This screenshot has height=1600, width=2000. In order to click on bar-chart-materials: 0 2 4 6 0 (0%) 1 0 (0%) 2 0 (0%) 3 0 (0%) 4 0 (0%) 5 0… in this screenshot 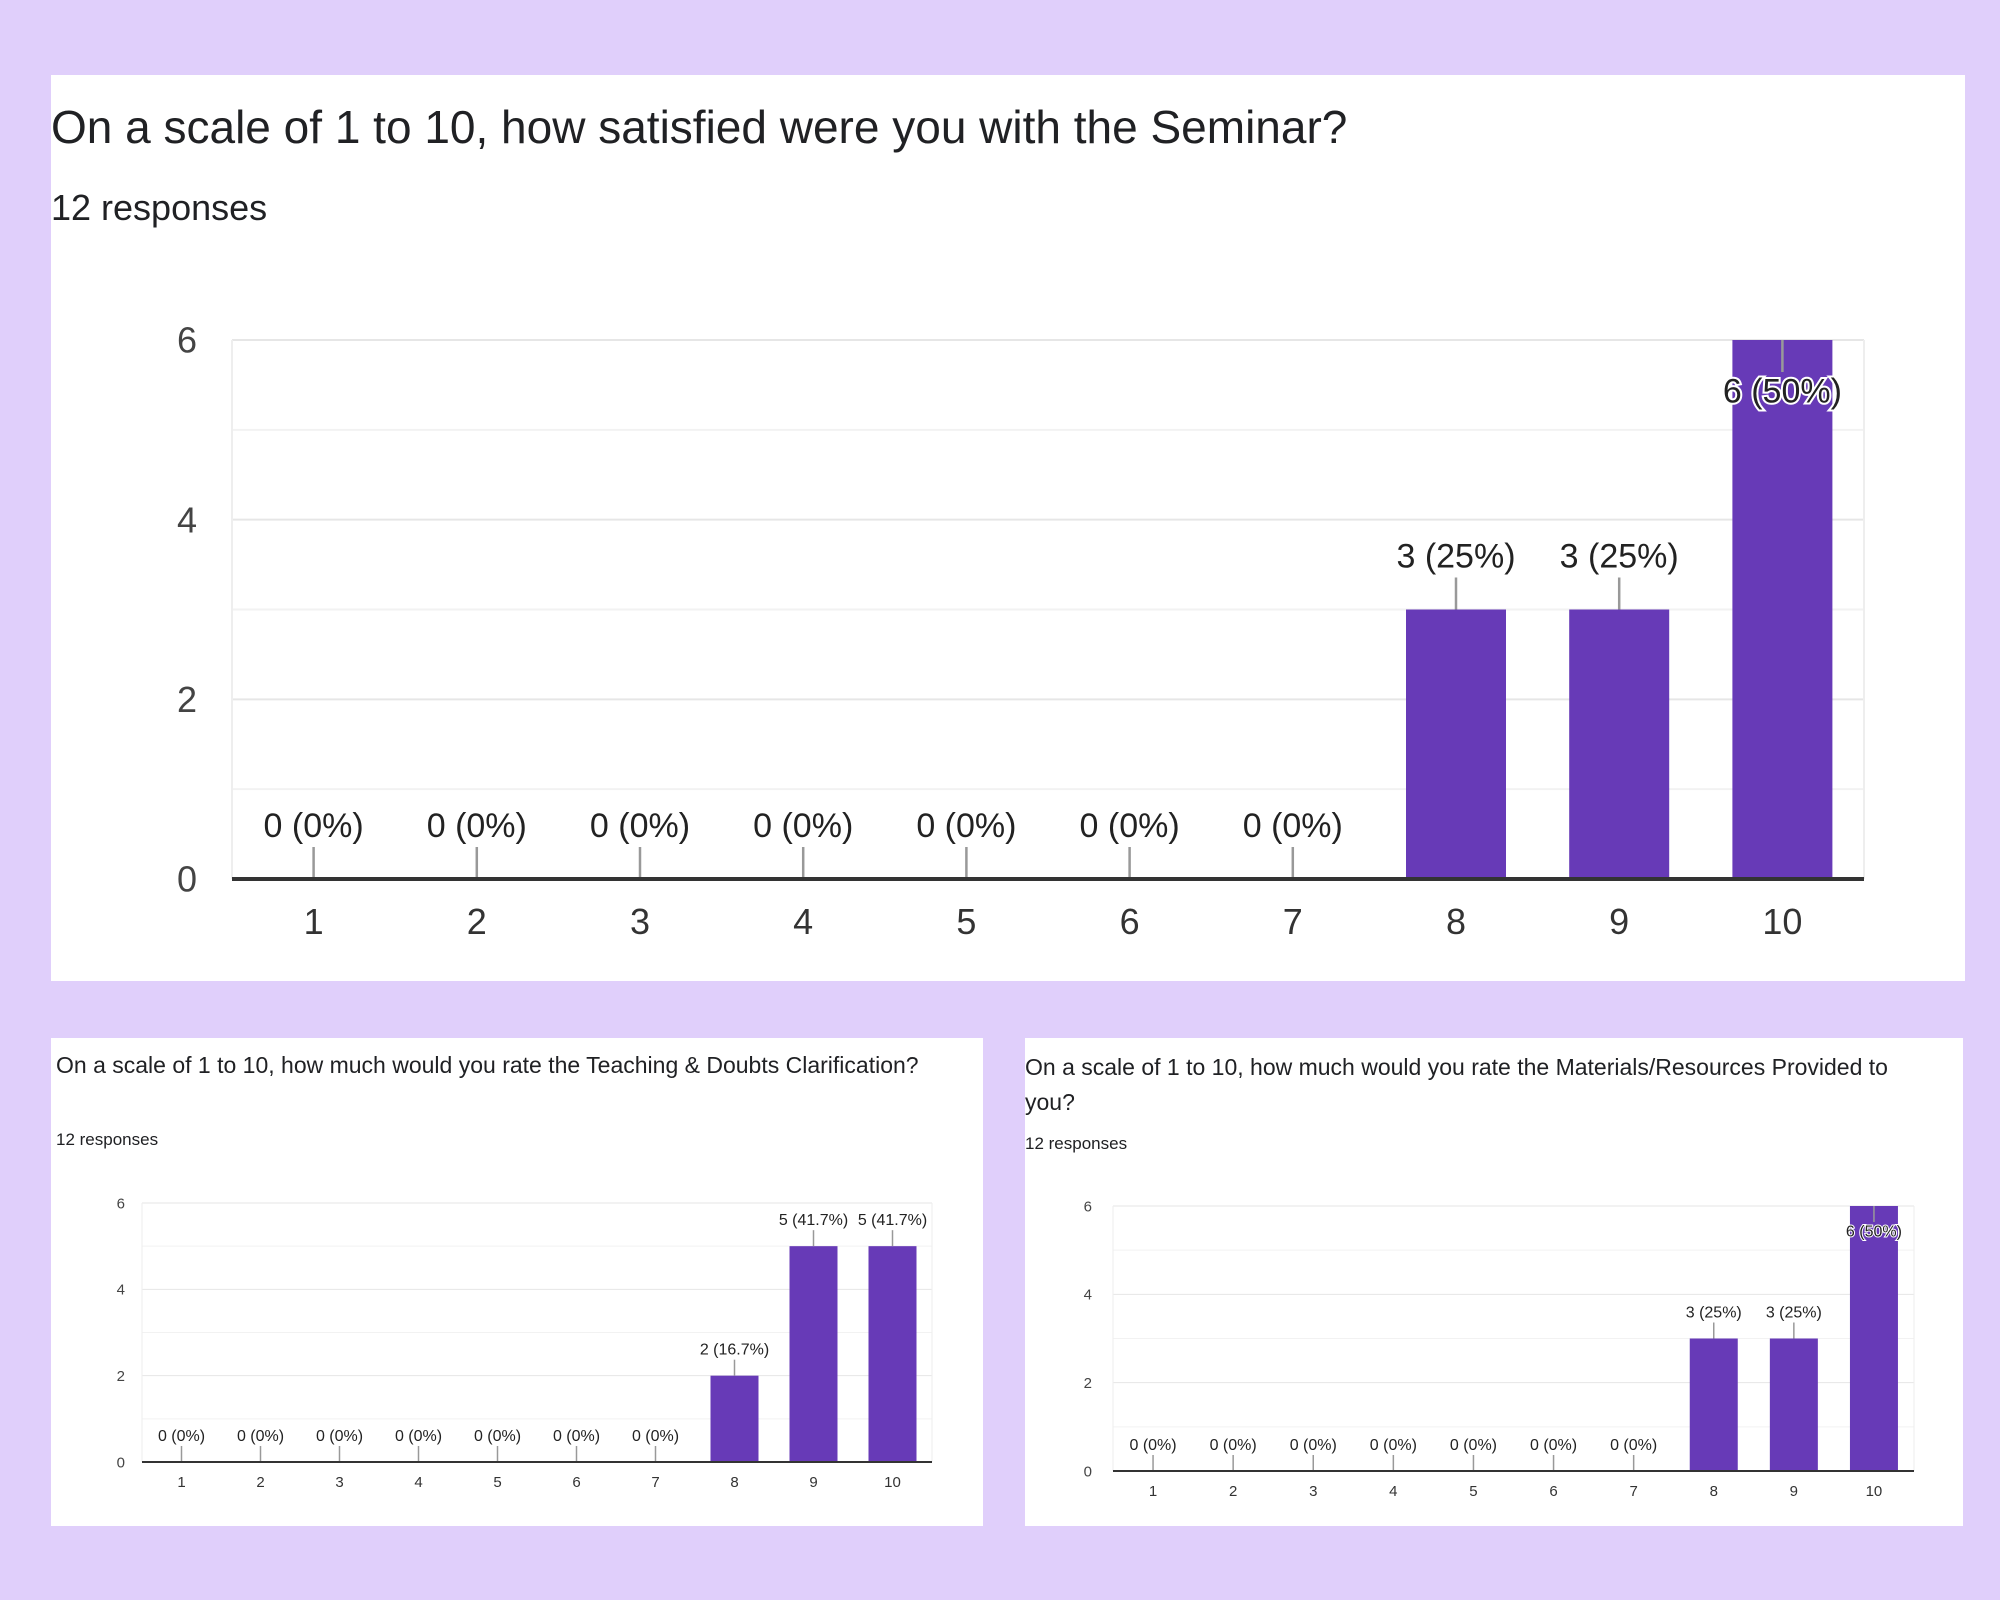, I will do `click(1499, 1349)`.